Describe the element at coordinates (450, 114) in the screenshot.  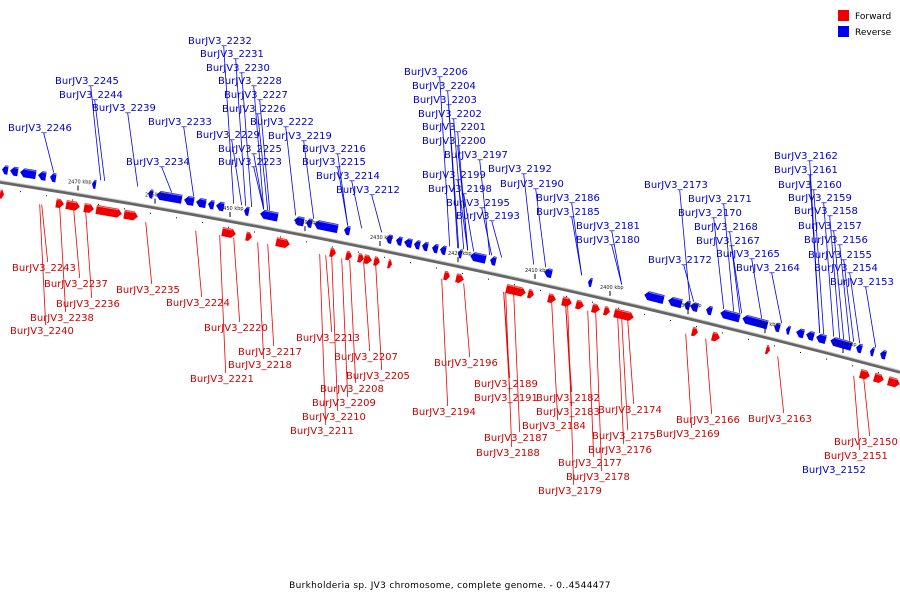
I see `reverse-label: BurJV3_2202` at that location.